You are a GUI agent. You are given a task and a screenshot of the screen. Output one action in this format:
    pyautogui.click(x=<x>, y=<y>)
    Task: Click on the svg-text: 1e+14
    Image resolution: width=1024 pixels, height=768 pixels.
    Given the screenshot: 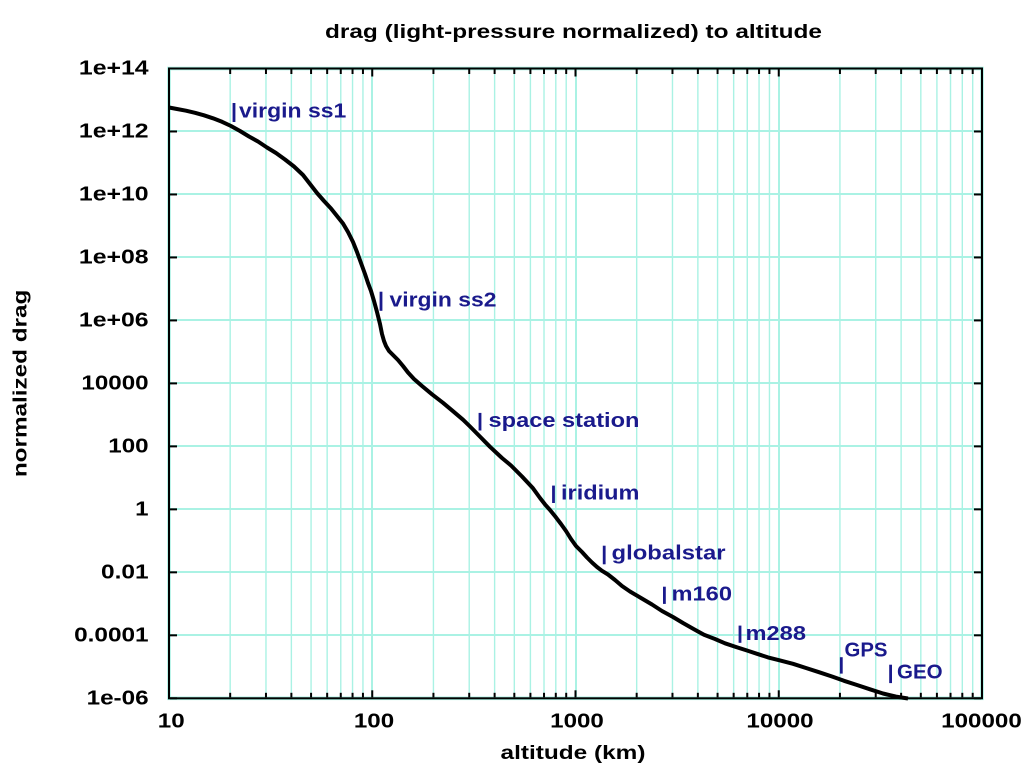 What is the action you would take?
    pyautogui.click(x=114, y=68)
    